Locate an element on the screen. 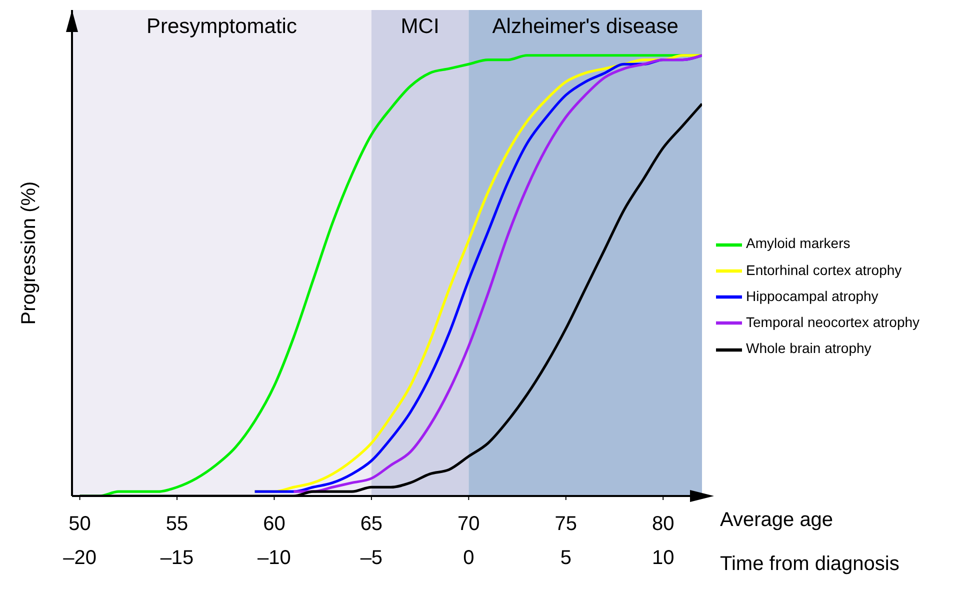  x-tick-label: 60 is located at coordinates (274, 524).